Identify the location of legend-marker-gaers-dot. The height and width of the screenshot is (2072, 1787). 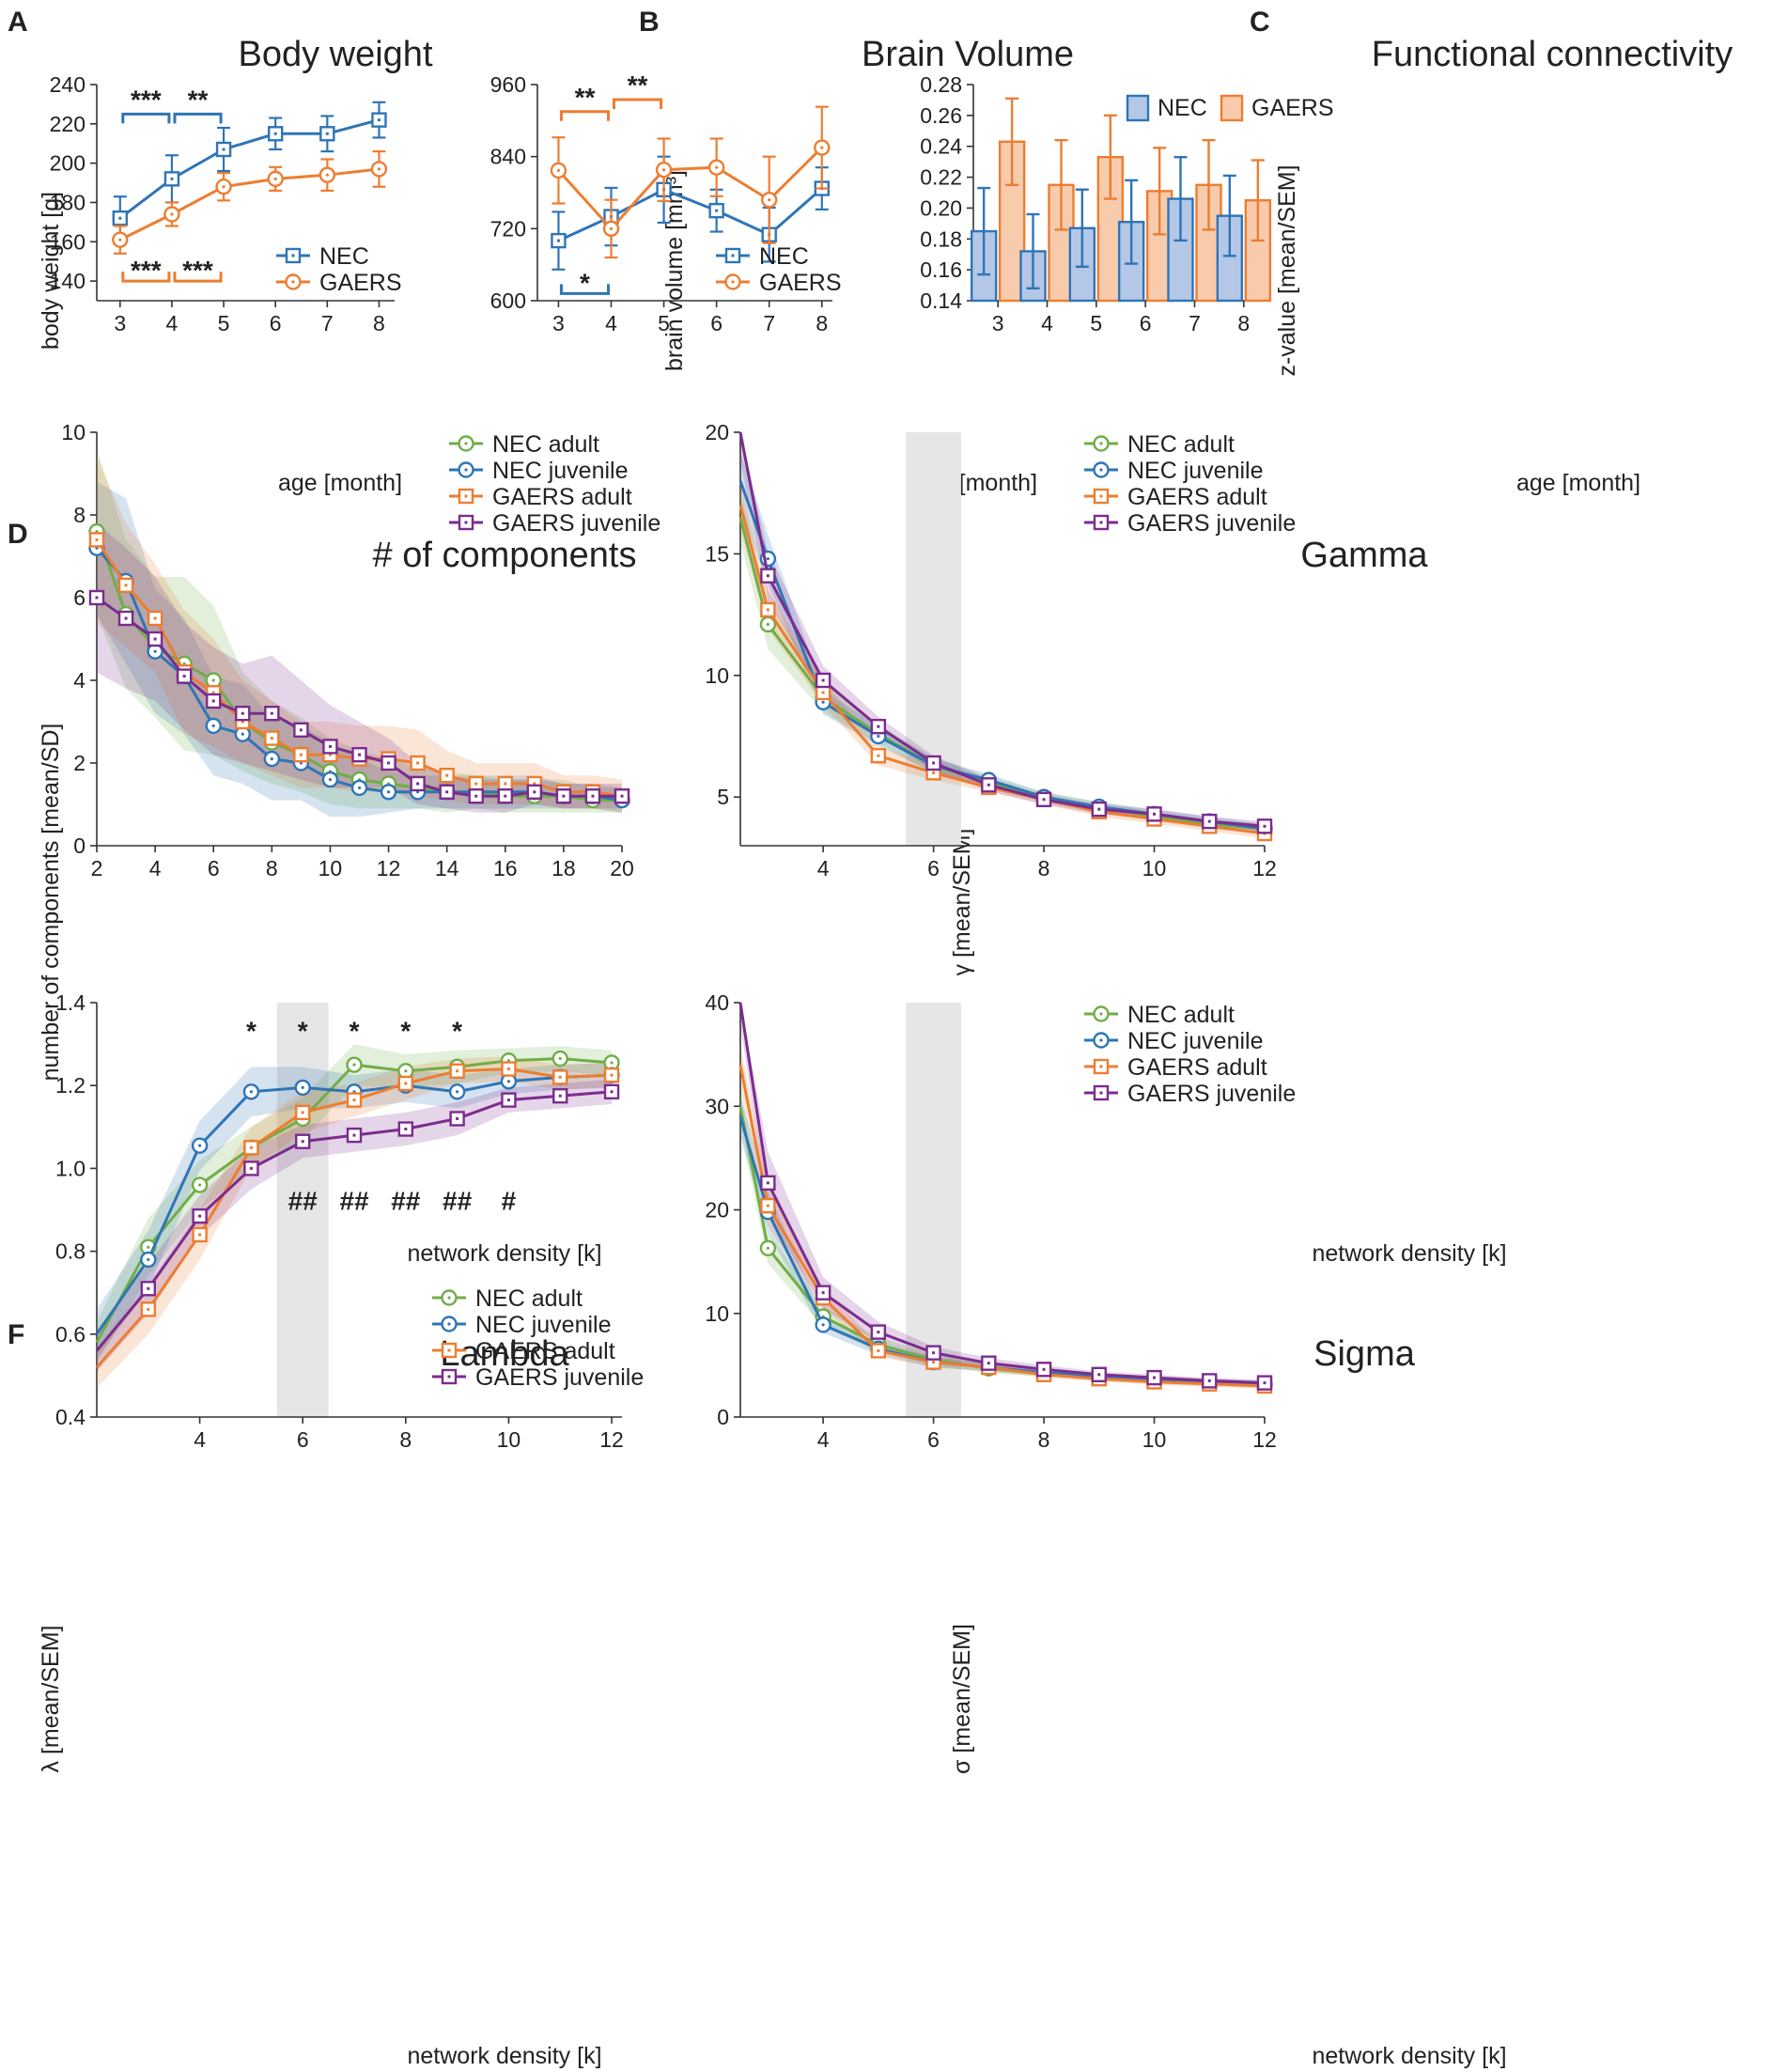
(733, 282).